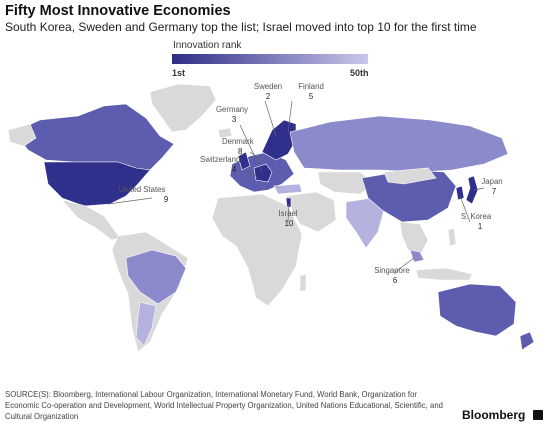 The height and width of the screenshot is (431, 550). What do you see at coordinates (303, 283) in the screenshot?
I see `land-madagascar` at bounding box center [303, 283].